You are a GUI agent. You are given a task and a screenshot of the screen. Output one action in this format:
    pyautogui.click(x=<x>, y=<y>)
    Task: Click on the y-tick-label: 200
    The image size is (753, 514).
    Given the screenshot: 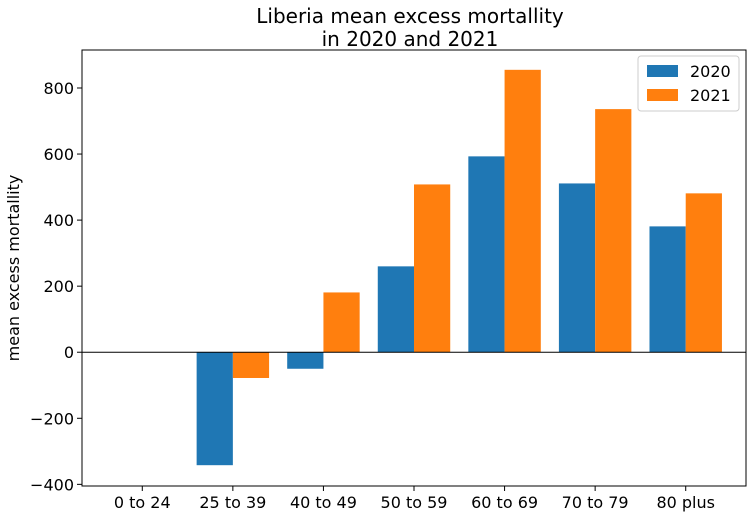 What is the action you would take?
    pyautogui.click(x=58, y=286)
    